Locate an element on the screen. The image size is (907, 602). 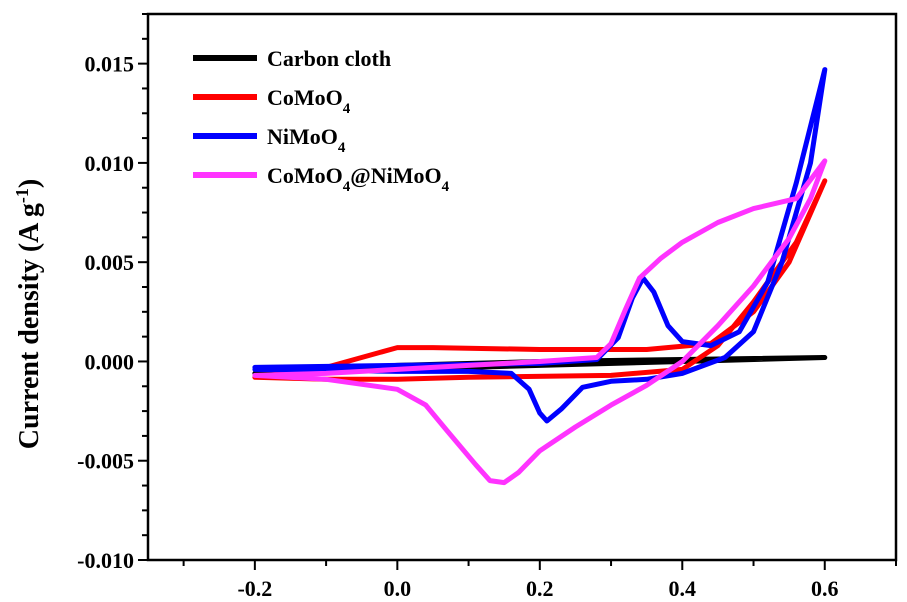
x-tick-label: 0.2 is located at coordinates (540, 588).